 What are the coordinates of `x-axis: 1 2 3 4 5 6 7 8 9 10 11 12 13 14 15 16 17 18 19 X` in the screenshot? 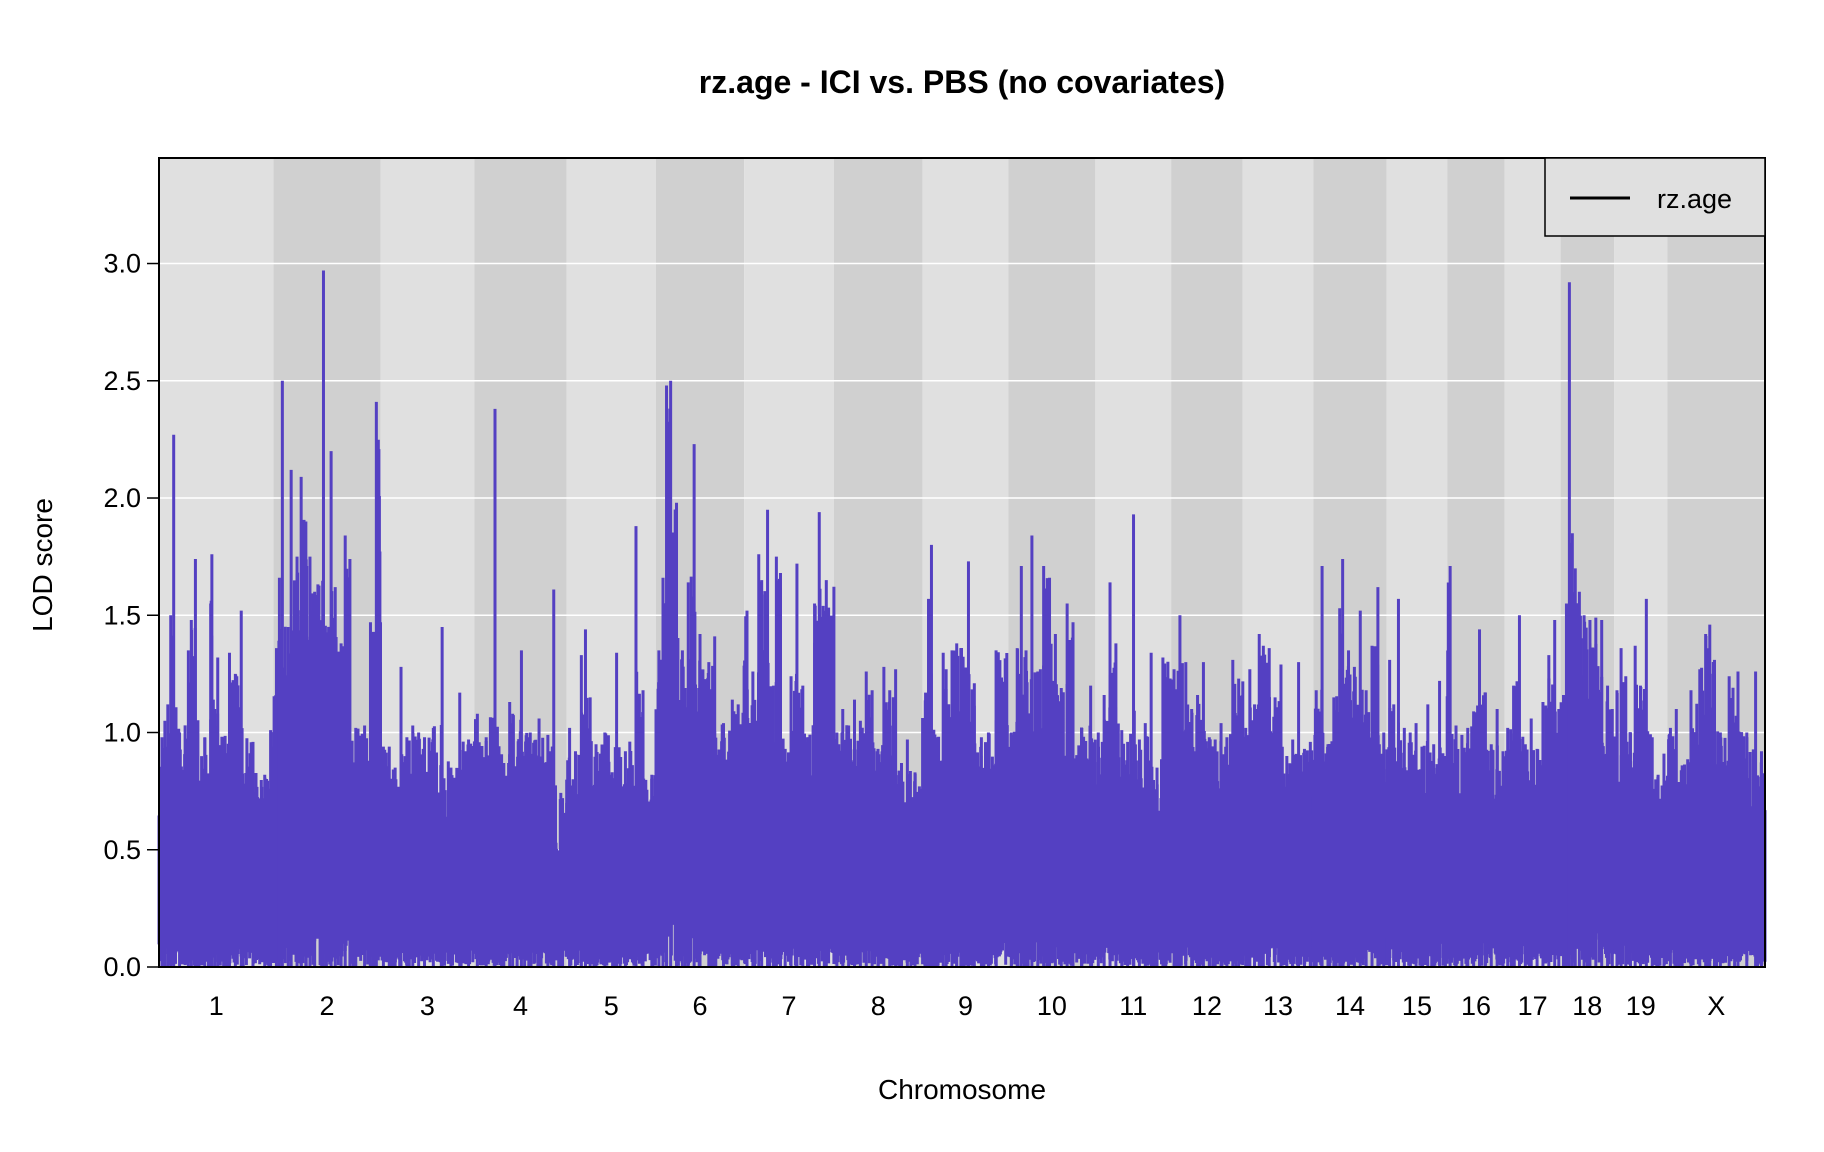 It's located at (967, 1006).